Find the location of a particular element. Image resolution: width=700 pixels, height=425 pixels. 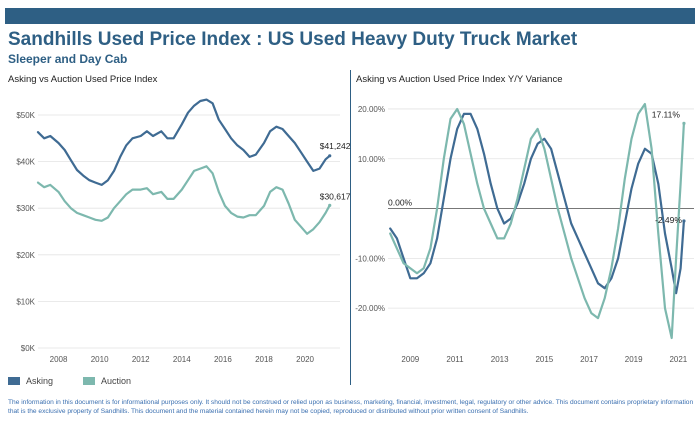

y-tick-label: $40K is located at coordinates (25, 162).